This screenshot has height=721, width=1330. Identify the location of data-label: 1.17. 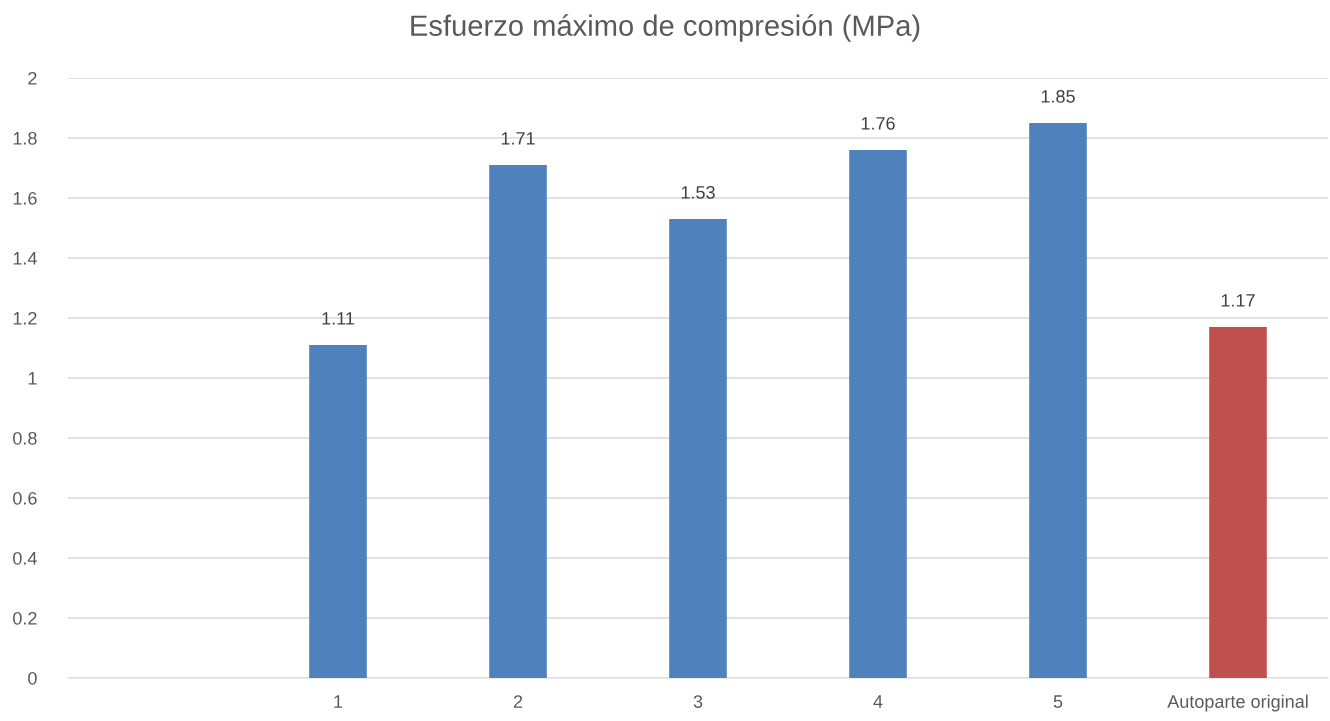
(1238, 300).